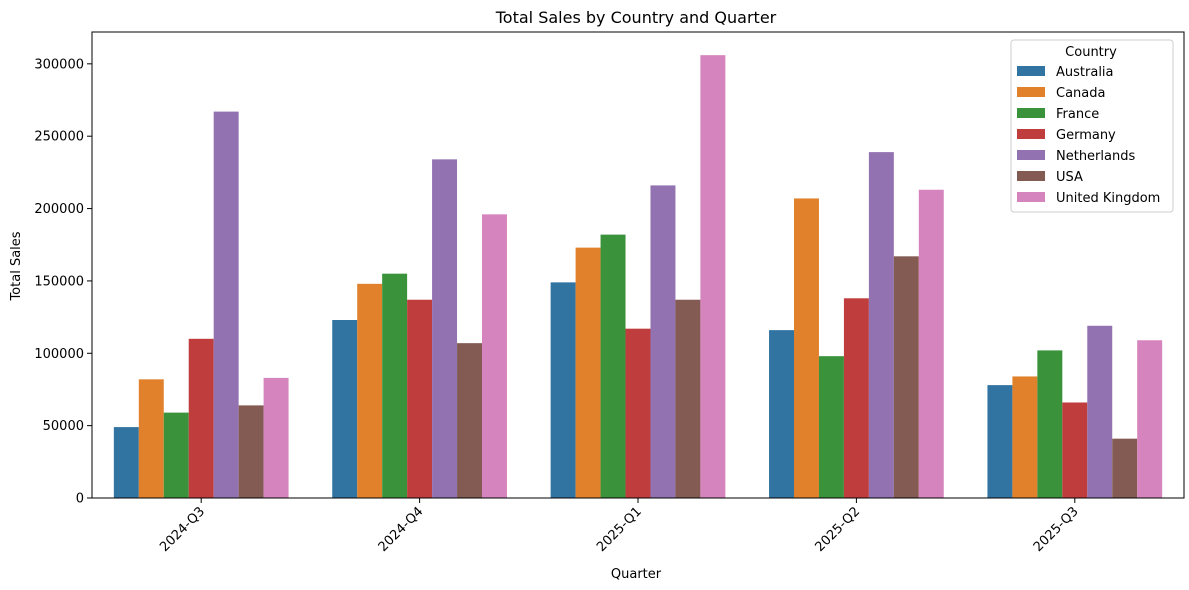 The width and height of the screenshot is (1189, 590). I want to click on y-tick-label: 250000, so click(59, 137).